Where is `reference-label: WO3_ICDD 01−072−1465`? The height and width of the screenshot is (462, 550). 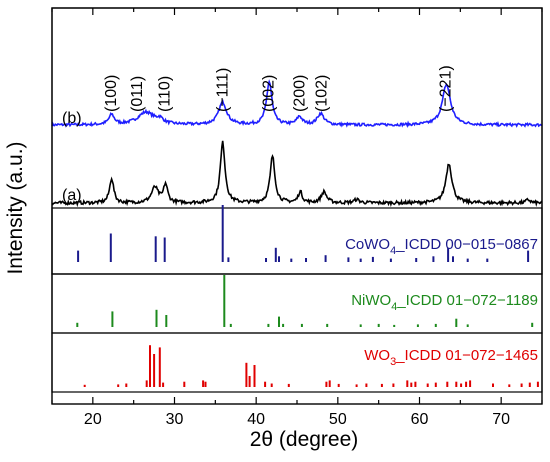
reference-label: WO3_ICDD 01−072−1465 is located at coordinates (451, 357).